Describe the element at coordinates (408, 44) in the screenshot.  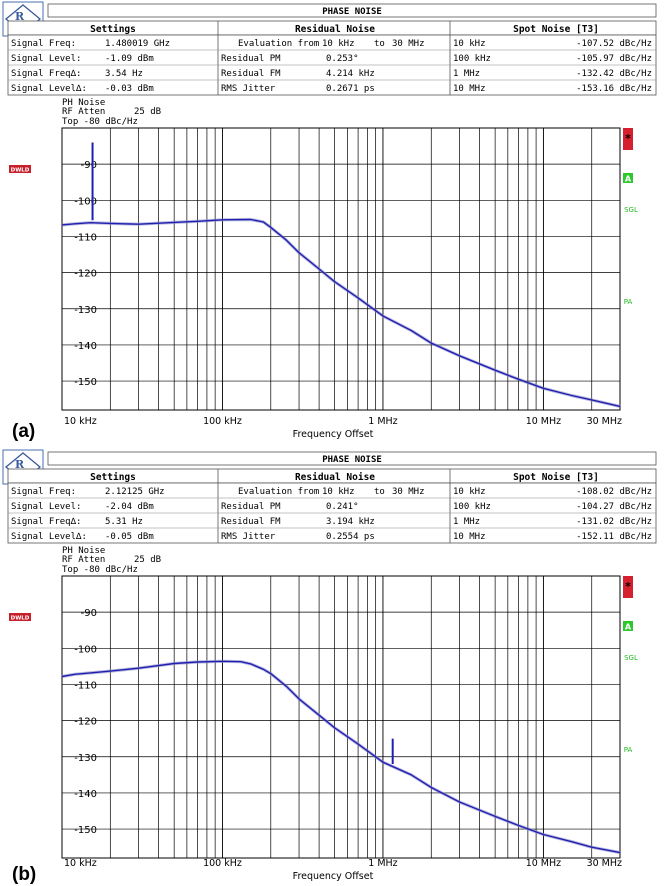
I see `evaluation-to: 30 MHz` at that location.